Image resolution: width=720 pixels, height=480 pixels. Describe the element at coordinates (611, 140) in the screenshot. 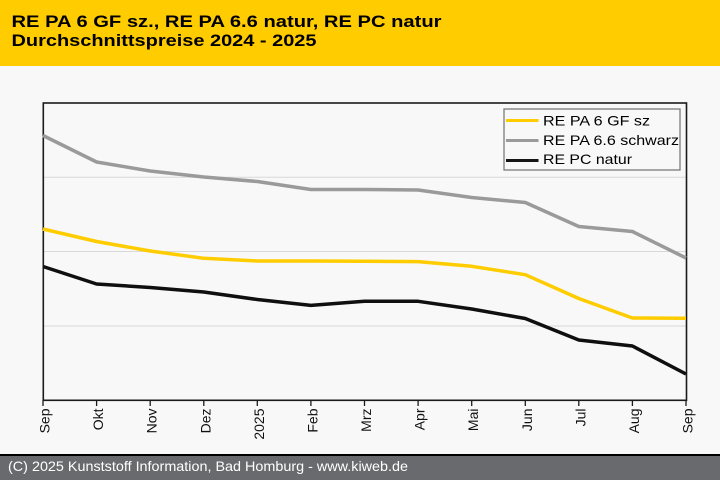

I see `svg-text: RE PA 6.6 schwarz` at that location.